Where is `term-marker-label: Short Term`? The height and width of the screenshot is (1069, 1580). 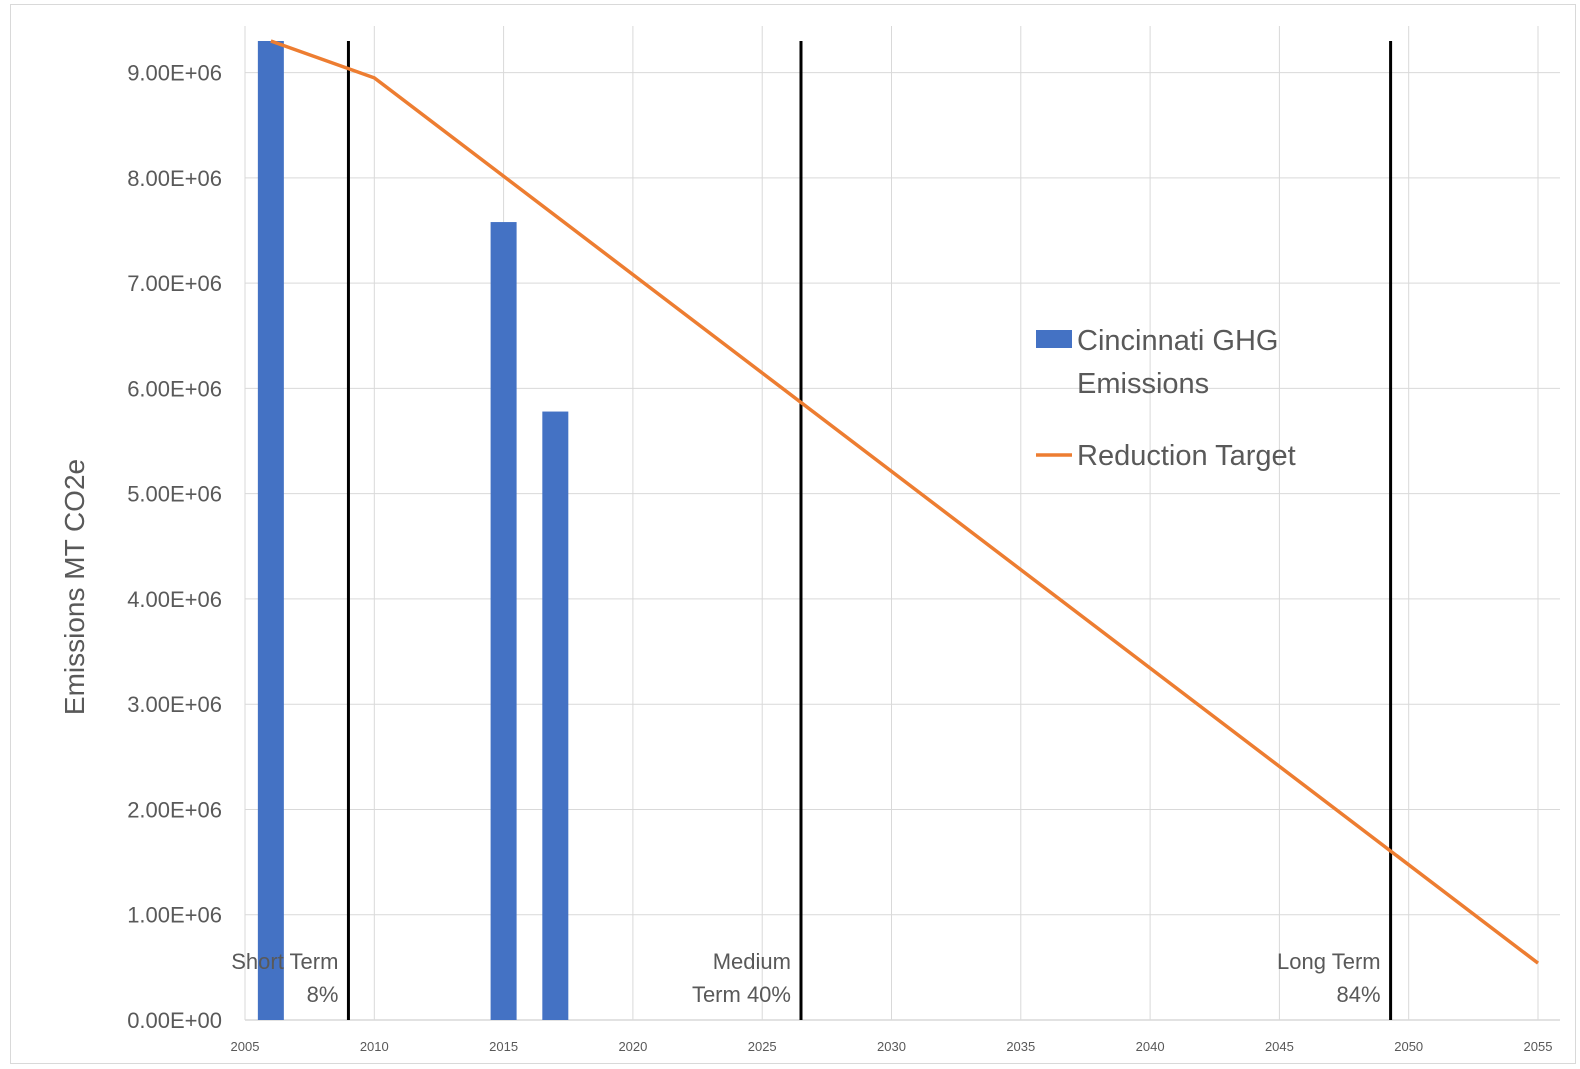
term-marker-label: Short Term is located at coordinates (284, 961).